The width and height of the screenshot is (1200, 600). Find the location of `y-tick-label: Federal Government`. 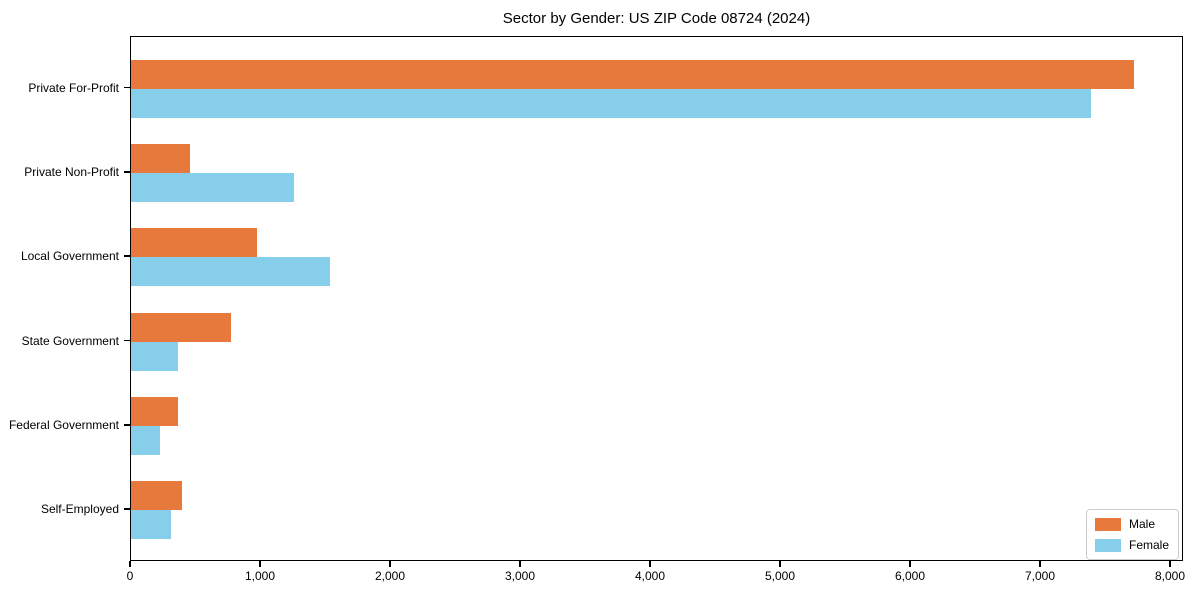

y-tick-label: Federal Government is located at coordinates (63, 424).